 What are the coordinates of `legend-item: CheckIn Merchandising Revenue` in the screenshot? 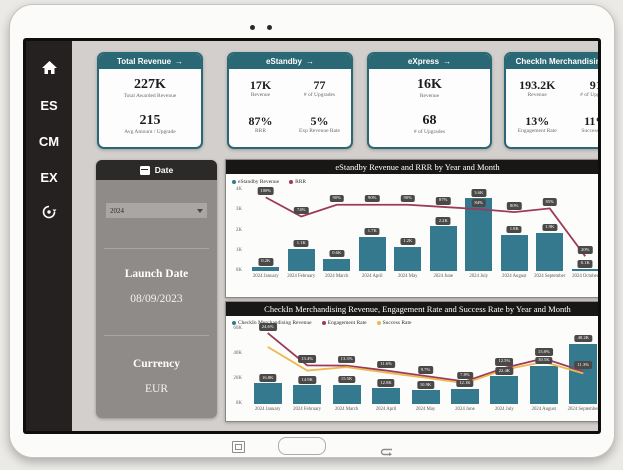 It's located at (272, 323).